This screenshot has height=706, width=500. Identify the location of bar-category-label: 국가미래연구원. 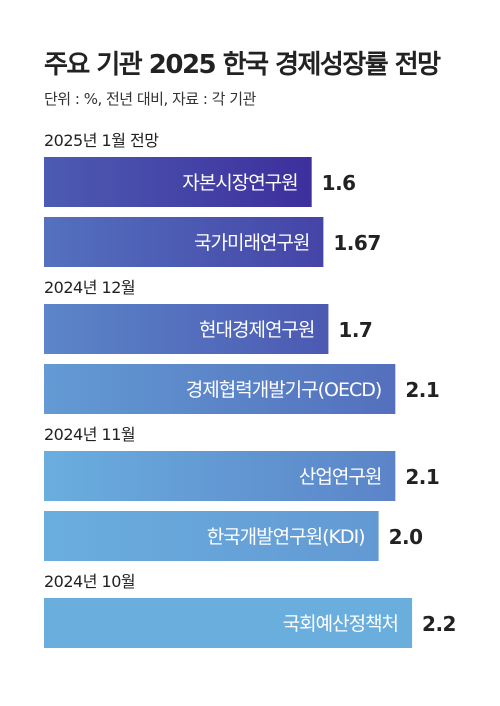
(251, 243).